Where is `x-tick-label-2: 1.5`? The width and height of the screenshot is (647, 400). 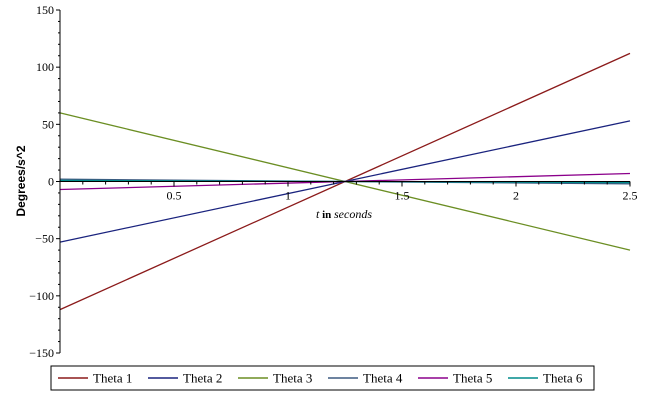 x-tick-label-2: 1.5 is located at coordinates (402, 196).